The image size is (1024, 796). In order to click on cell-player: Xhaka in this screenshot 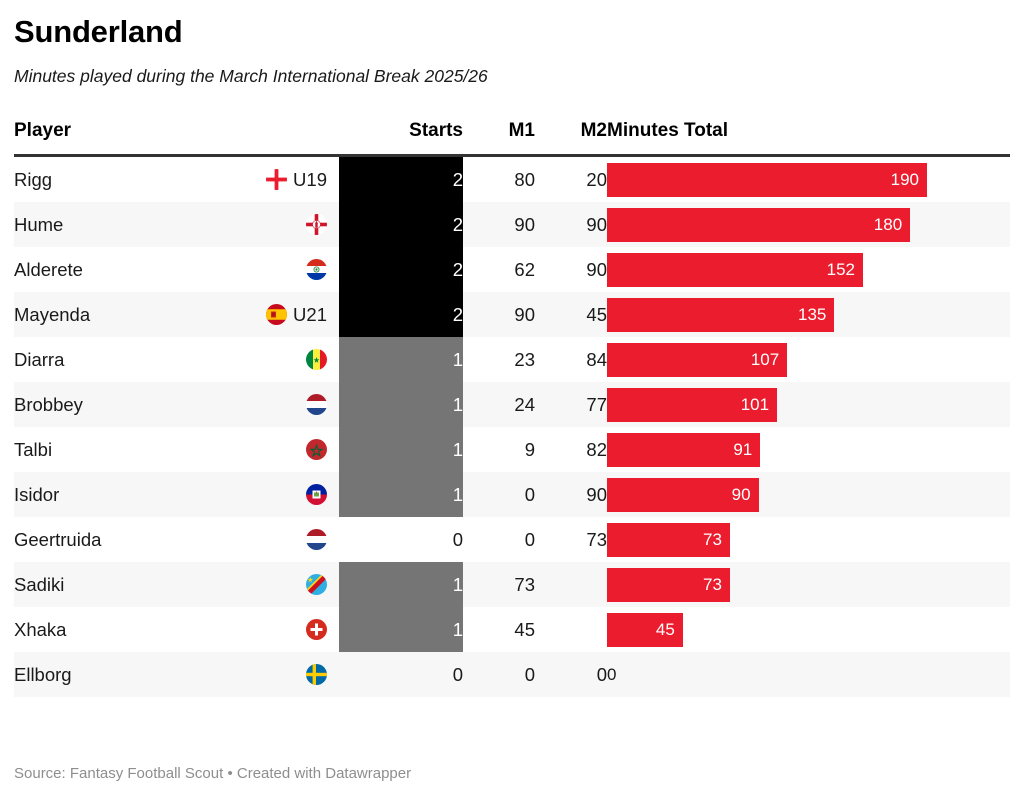, I will do `click(176, 629)`.